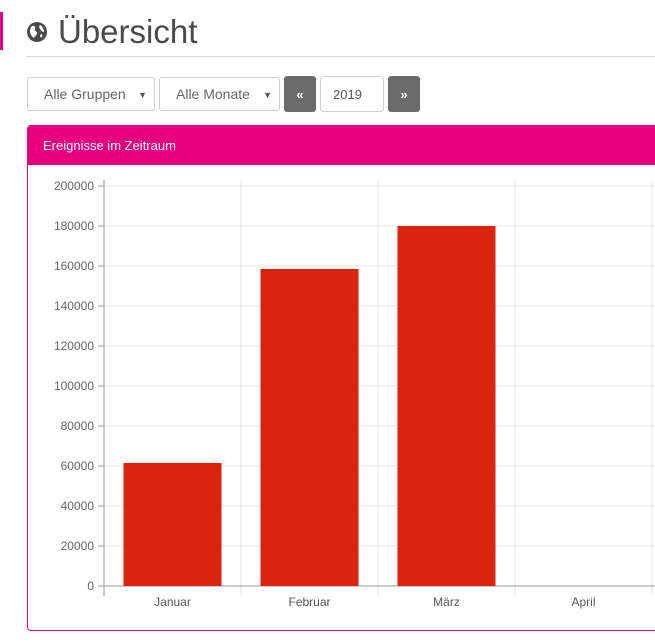 This screenshot has width=655, height=643. What do you see at coordinates (340, 56) in the screenshot?
I see `title-divider` at bounding box center [340, 56].